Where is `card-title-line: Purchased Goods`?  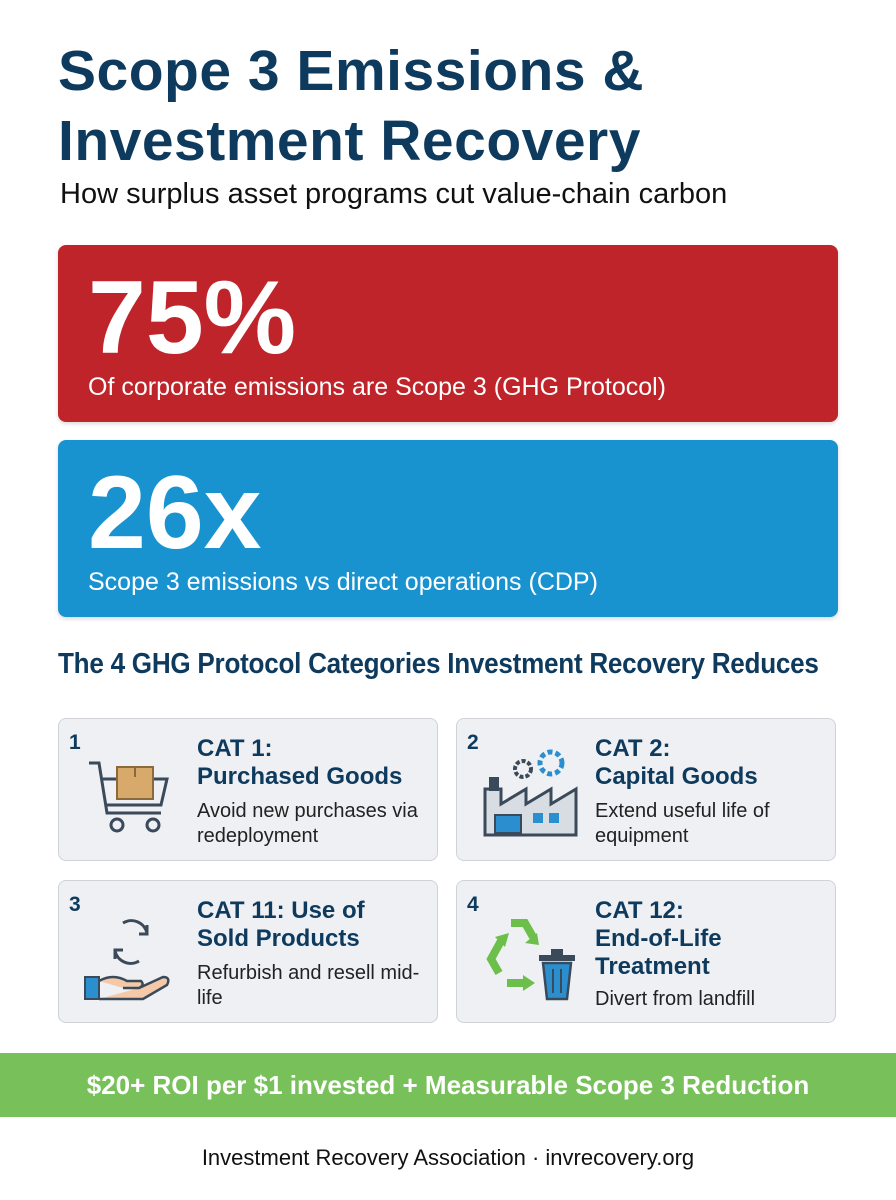
card-title-line: Purchased Goods is located at coordinates (300, 776).